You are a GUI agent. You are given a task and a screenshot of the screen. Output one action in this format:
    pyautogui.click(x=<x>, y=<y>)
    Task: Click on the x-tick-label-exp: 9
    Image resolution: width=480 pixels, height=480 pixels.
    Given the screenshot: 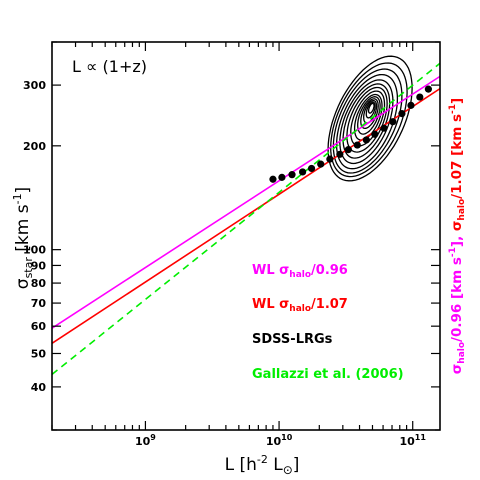 What is the action you would take?
    pyautogui.click(x=153, y=437)
    